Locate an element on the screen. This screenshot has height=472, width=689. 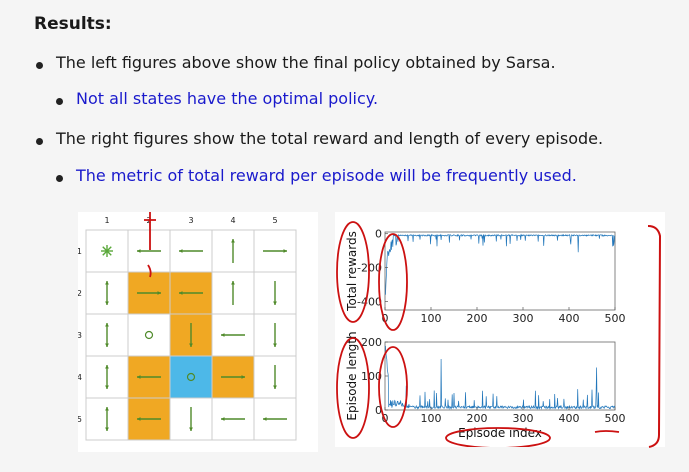
grid-row-label: 5 is located at coordinates (80, 419).